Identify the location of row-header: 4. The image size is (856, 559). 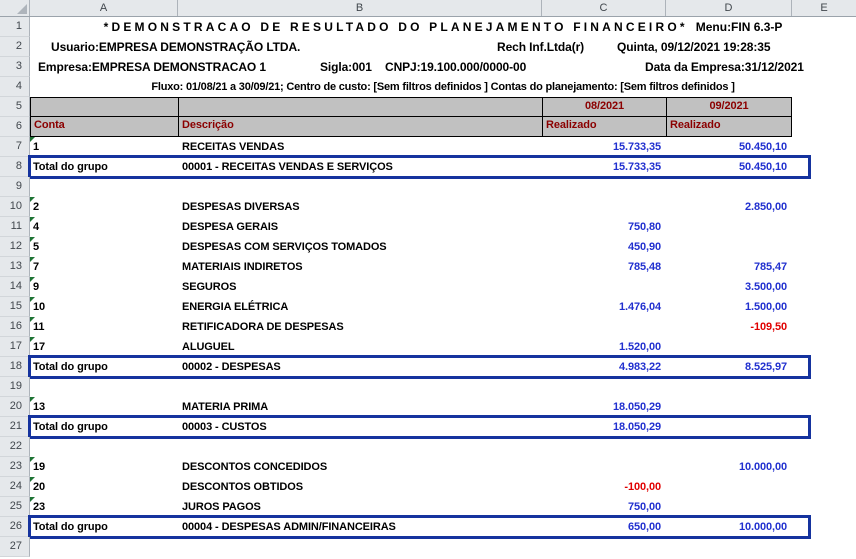
(15, 87).